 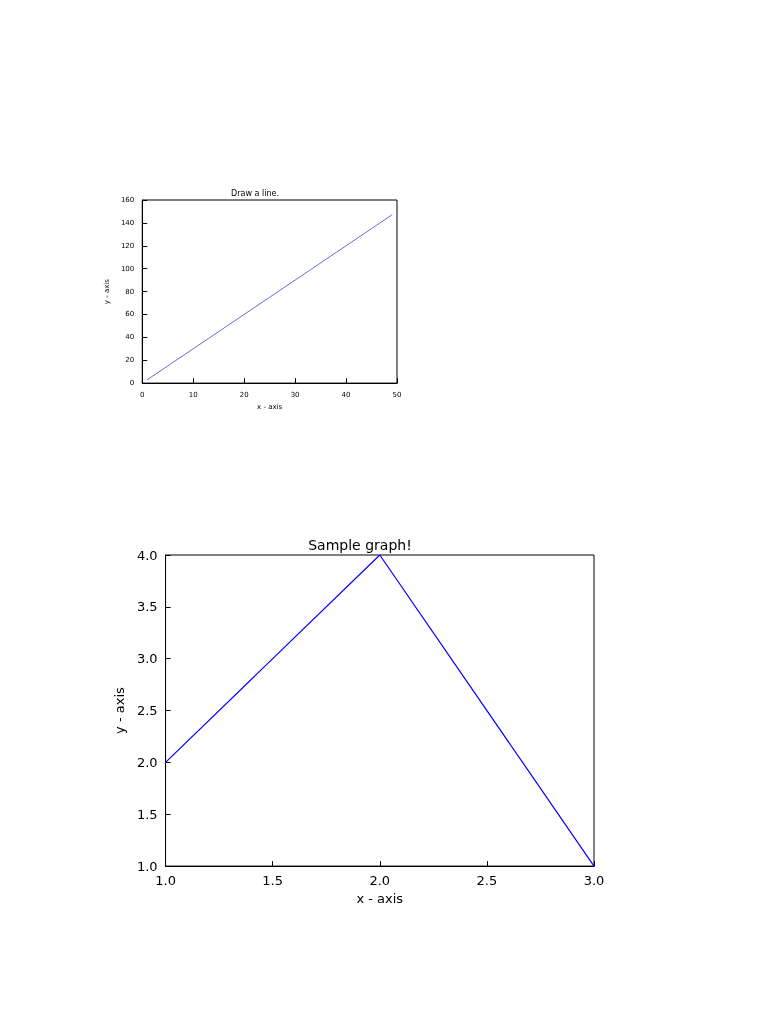 What do you see at coordinates (147, 762) in the screenshot?
I see `y-tick-label: 2.0` at bounding box center [147, 762].